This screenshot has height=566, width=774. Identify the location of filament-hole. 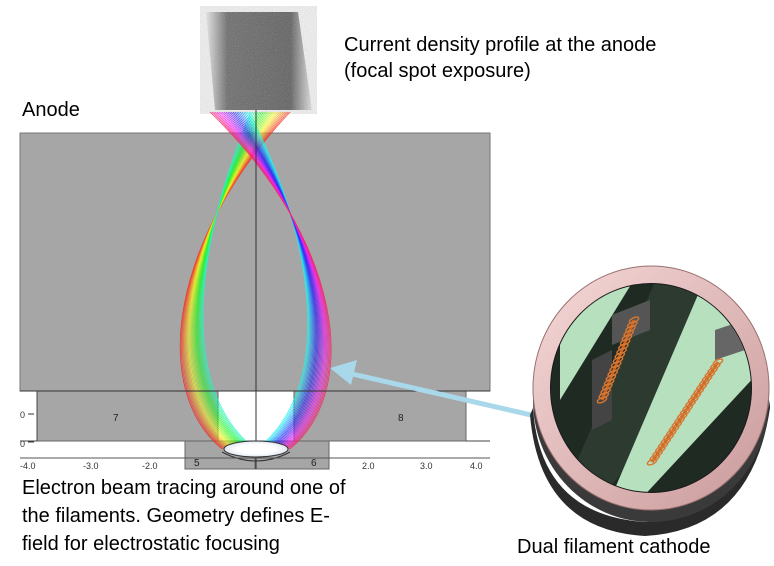
(256, 449).